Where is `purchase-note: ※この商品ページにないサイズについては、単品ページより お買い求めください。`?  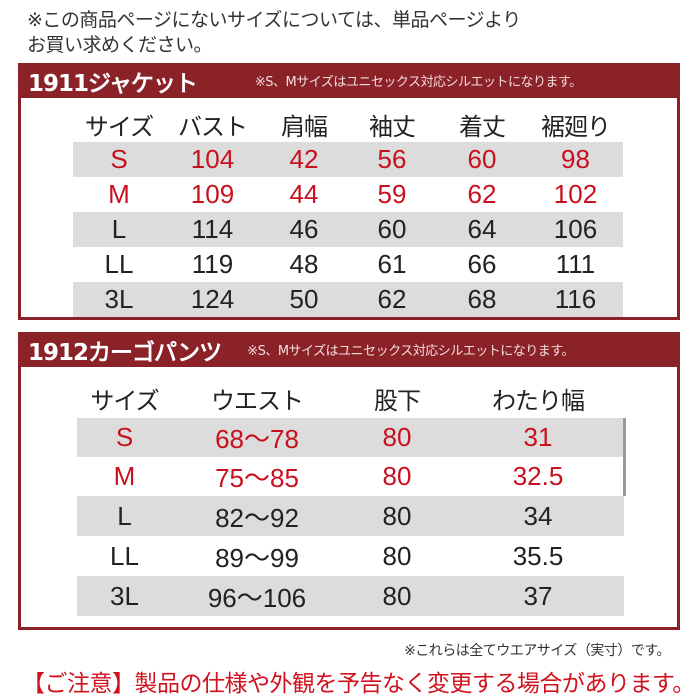 purchase-note: ※この商品ページにないサイズについては、単品ページより お買い求めください。 is located at coordinates (274, 33).